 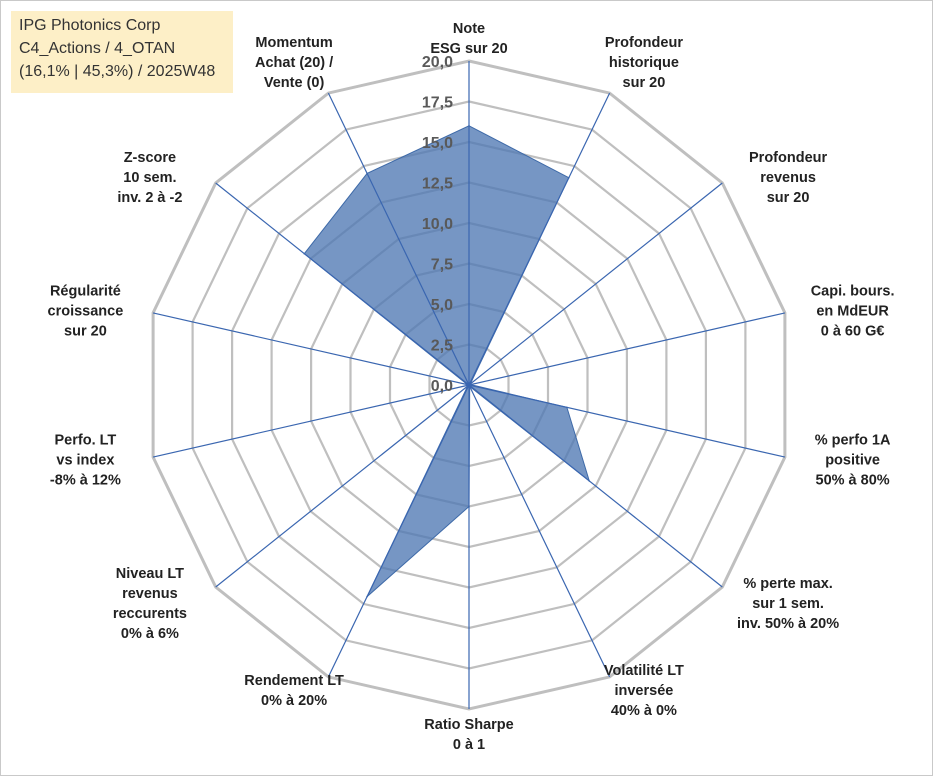 What do you see at coordinates (469, 29) in the screenshot?
I see `axis-label-line: Note` at bounding box center [469, 29].